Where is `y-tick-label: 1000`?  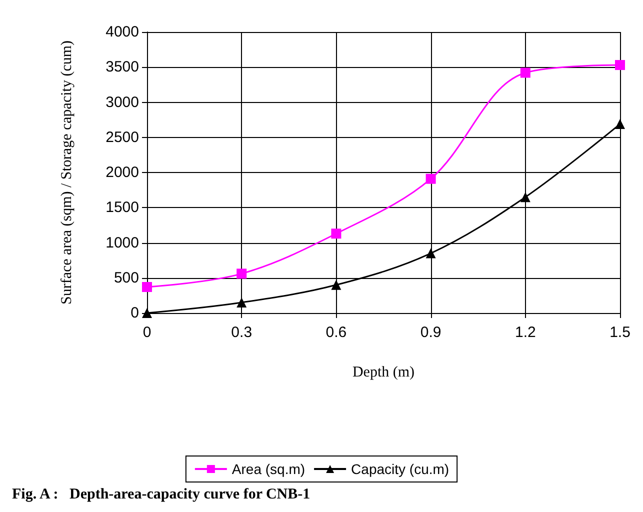 y-tick-label: 1000 is located at coordinates (122, 243).